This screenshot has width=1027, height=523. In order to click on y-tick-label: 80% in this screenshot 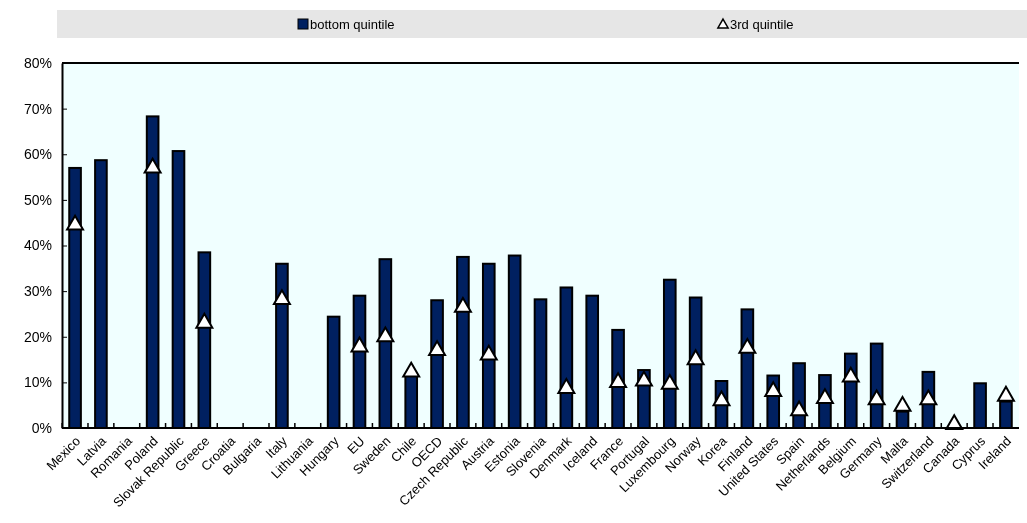, I will do `click(37, 62)`.